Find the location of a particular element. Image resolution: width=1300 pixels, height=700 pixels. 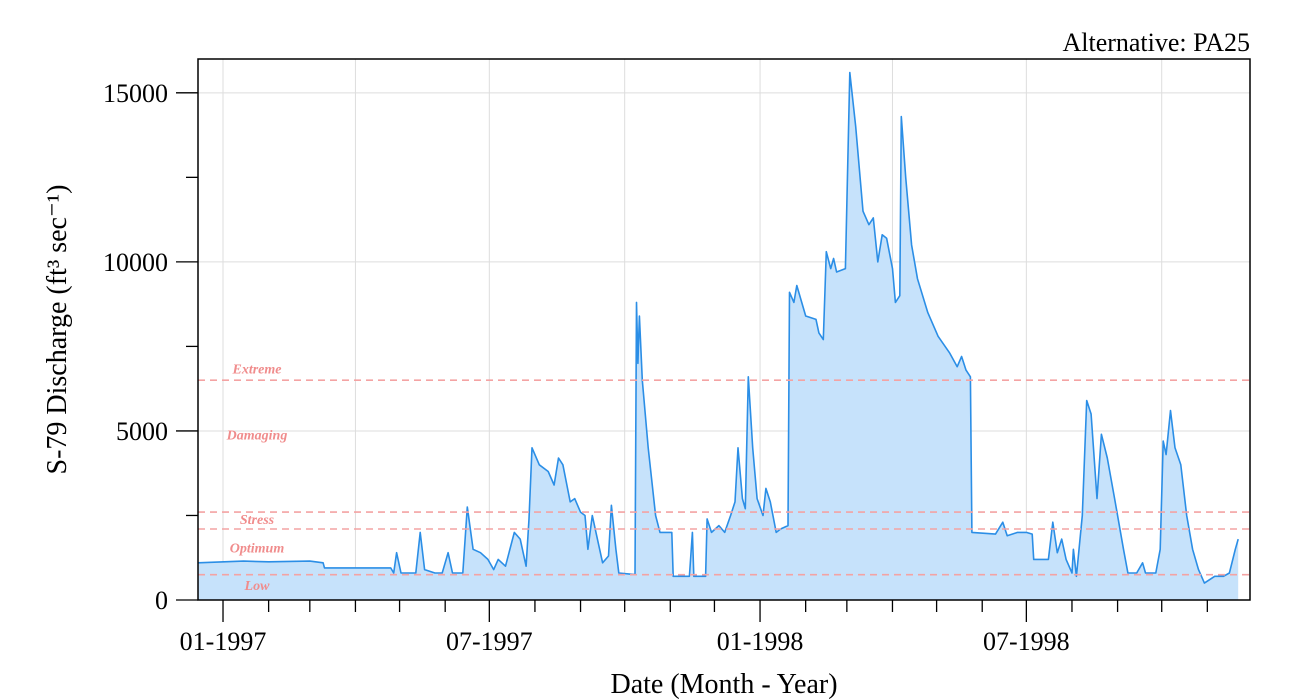

zone-label-extreme: Extreme is located at coordinates (257, 369).